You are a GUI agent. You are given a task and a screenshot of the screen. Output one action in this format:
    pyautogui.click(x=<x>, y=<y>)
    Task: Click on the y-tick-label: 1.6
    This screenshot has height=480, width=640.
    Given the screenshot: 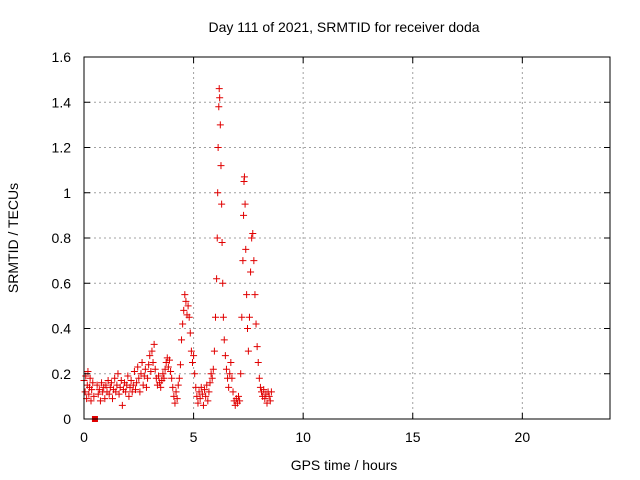 What is the action you would take?
    pyautogui.click(x=62, y=57)
    